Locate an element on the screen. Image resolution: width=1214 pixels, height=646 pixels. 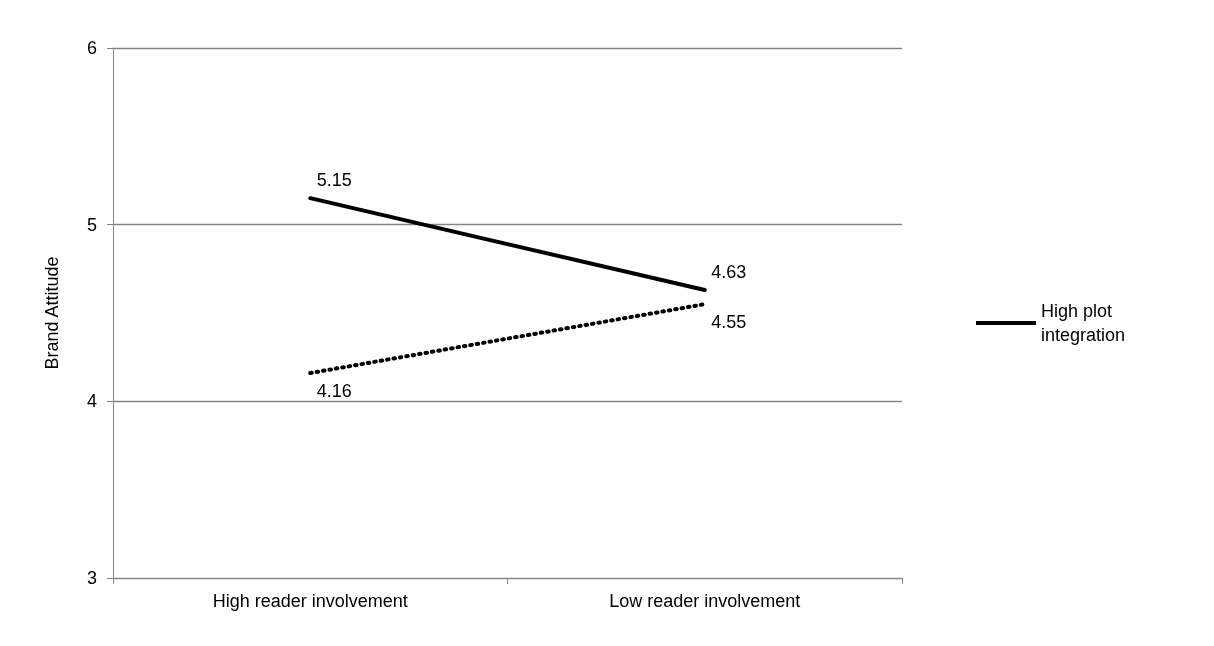
y-tick-label: 6 is located at coordinates (91, 48).